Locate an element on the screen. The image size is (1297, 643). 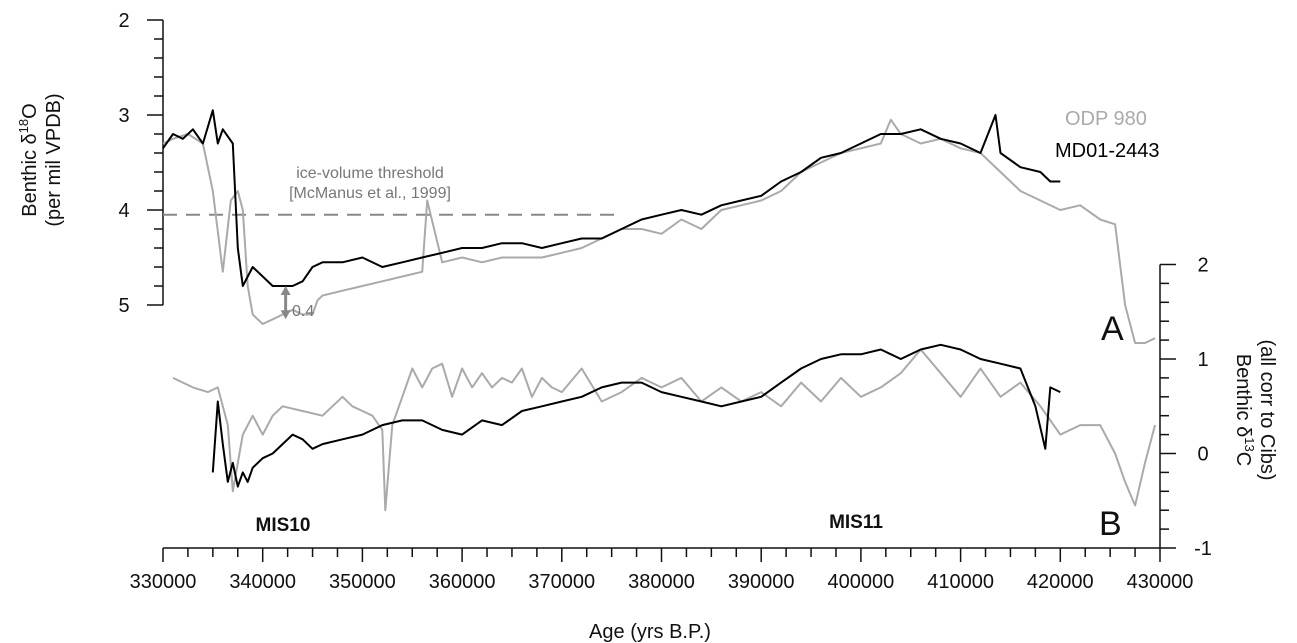
y-b-tick-label: -1 is located at coordinates (1203, 549).